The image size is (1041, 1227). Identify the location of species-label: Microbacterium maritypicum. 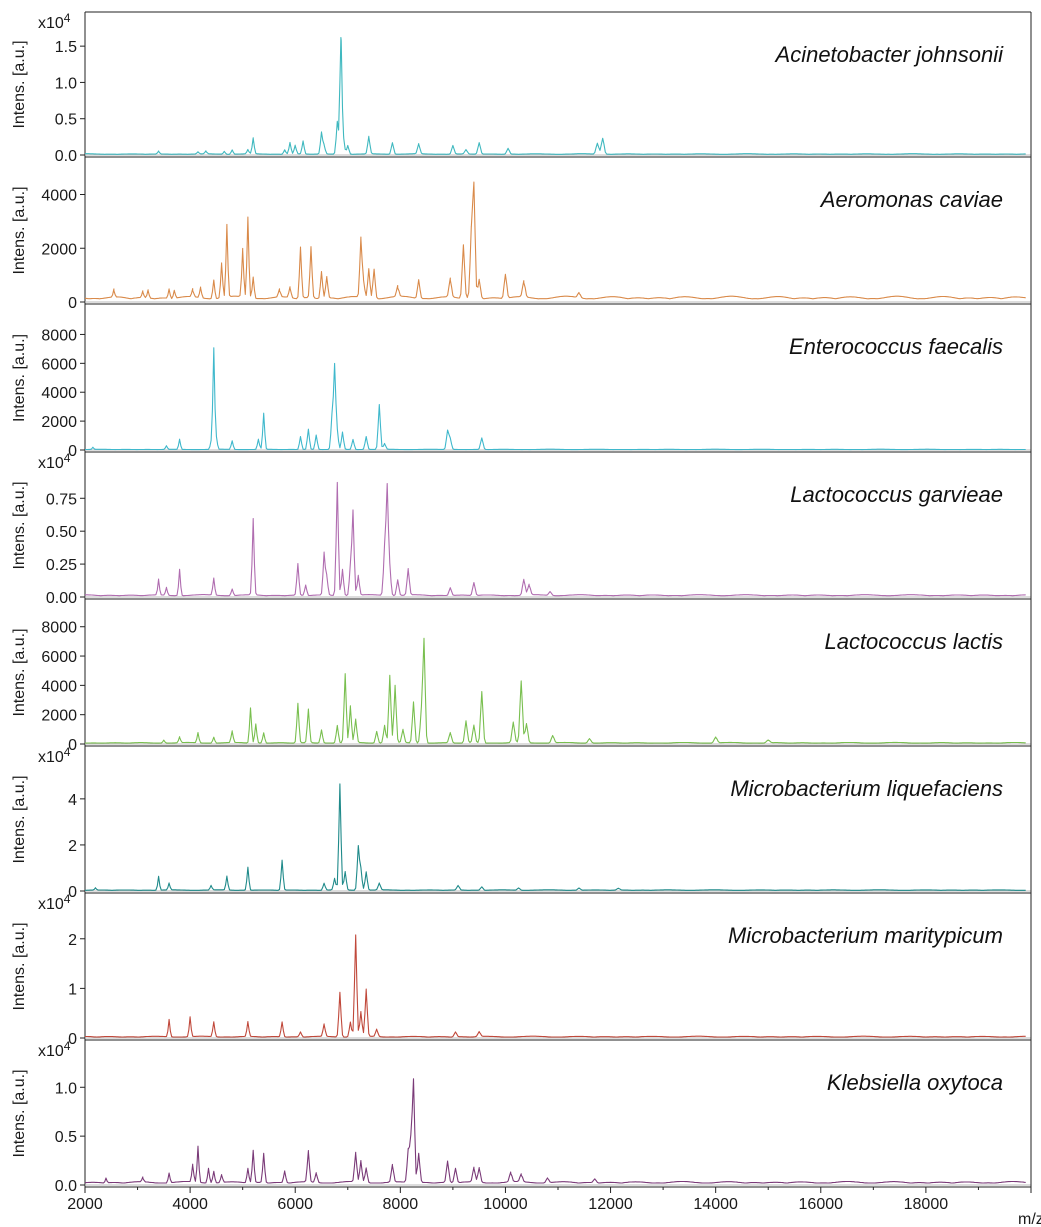
(865, 935).